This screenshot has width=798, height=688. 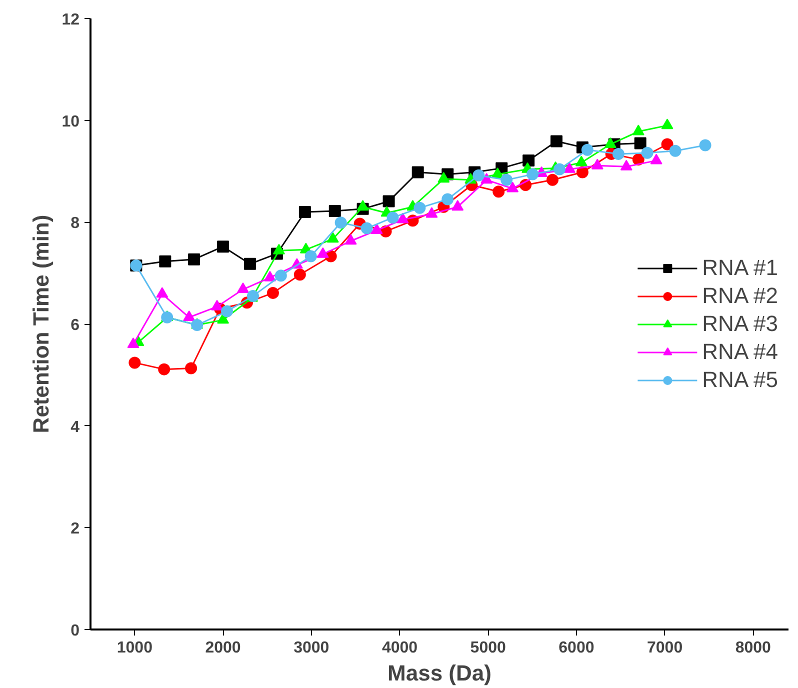 What do you see at coordinates (740, 379) in the screenshot?
I see `legend-label: RNA #5` at bounding box center [740, 379].